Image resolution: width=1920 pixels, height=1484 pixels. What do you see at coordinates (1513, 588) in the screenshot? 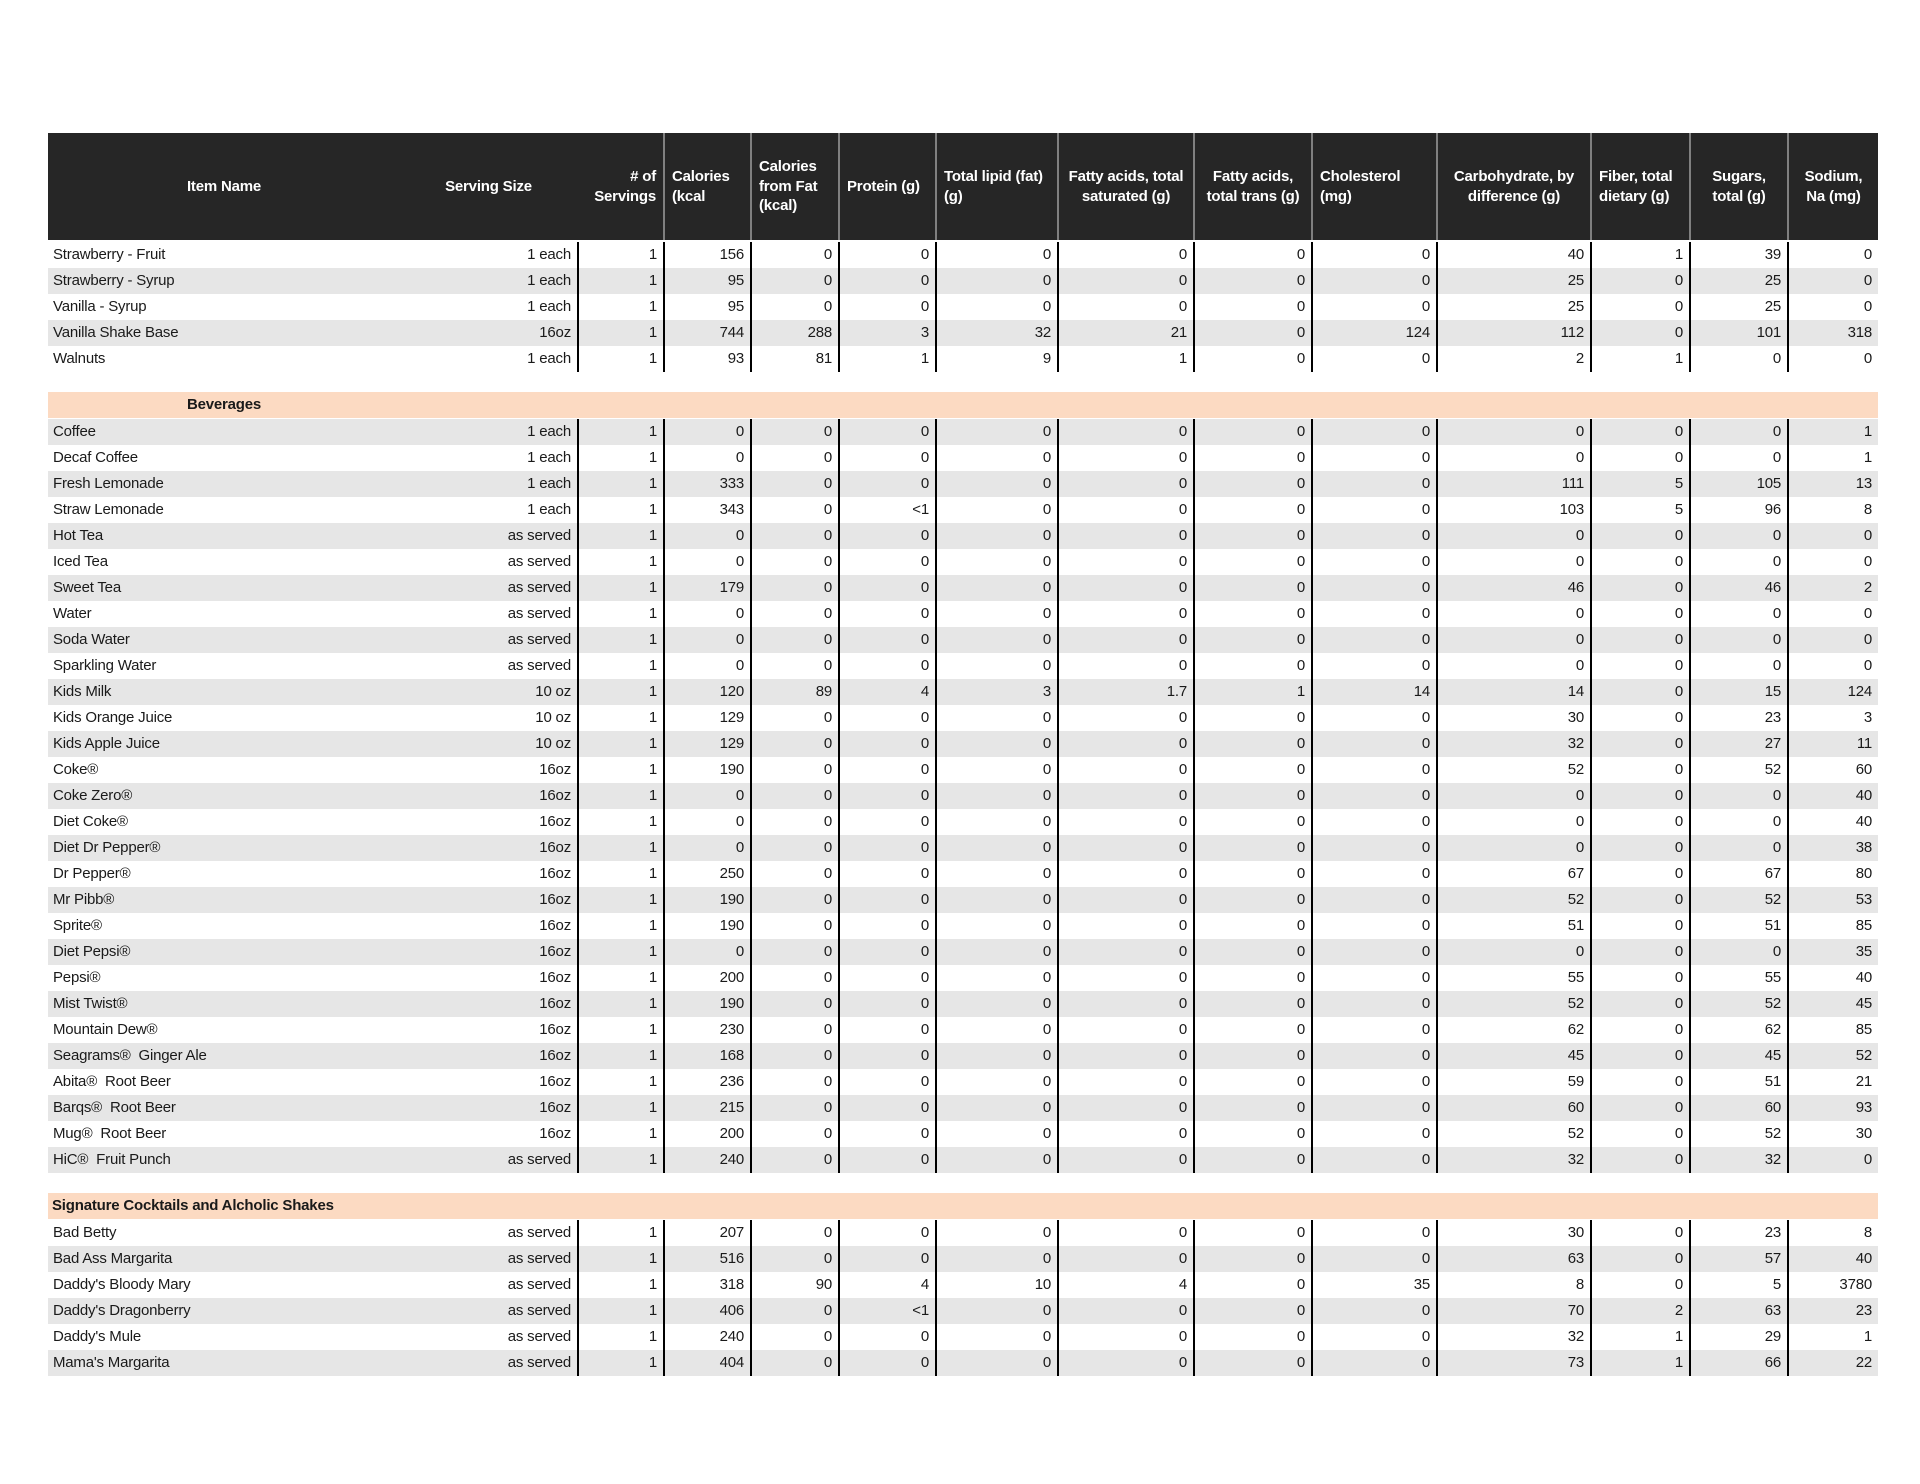
I see `value-cell: 46` at bounding box center [1513, 588].